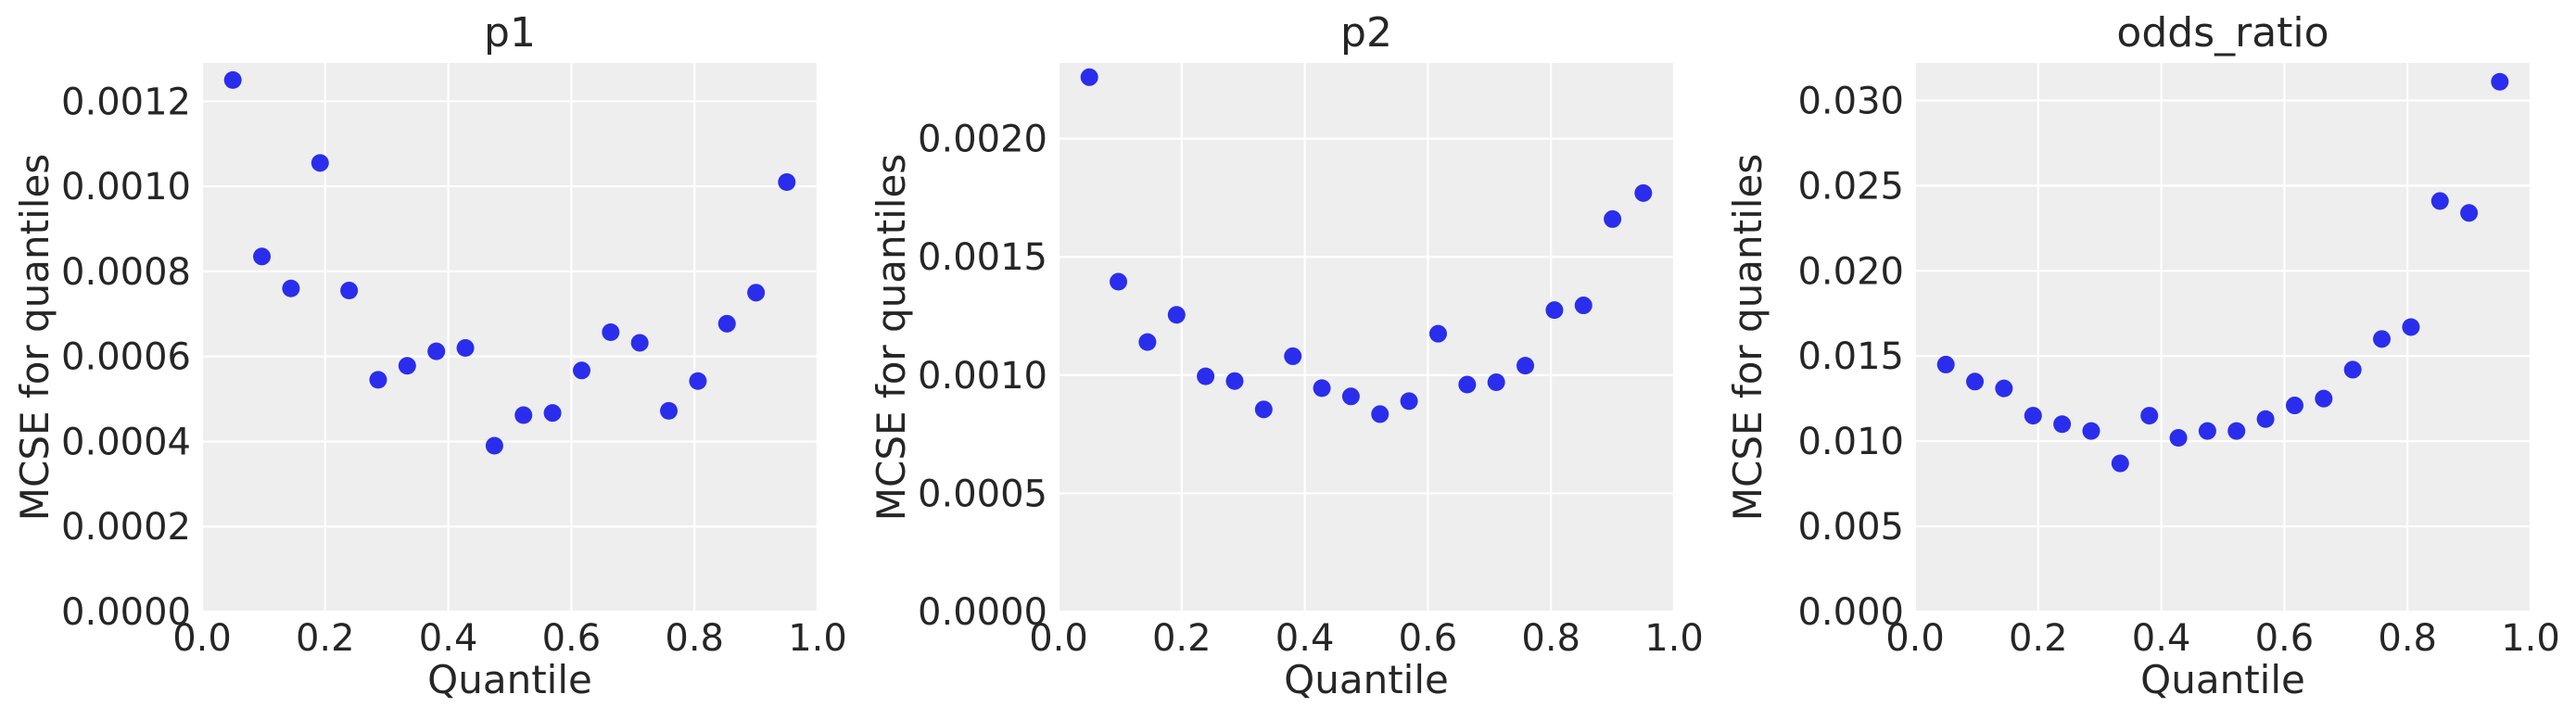 This screenshot has height=720, width=2576. I want to click on y-tick-label: 0.0002, so click(126, 527).